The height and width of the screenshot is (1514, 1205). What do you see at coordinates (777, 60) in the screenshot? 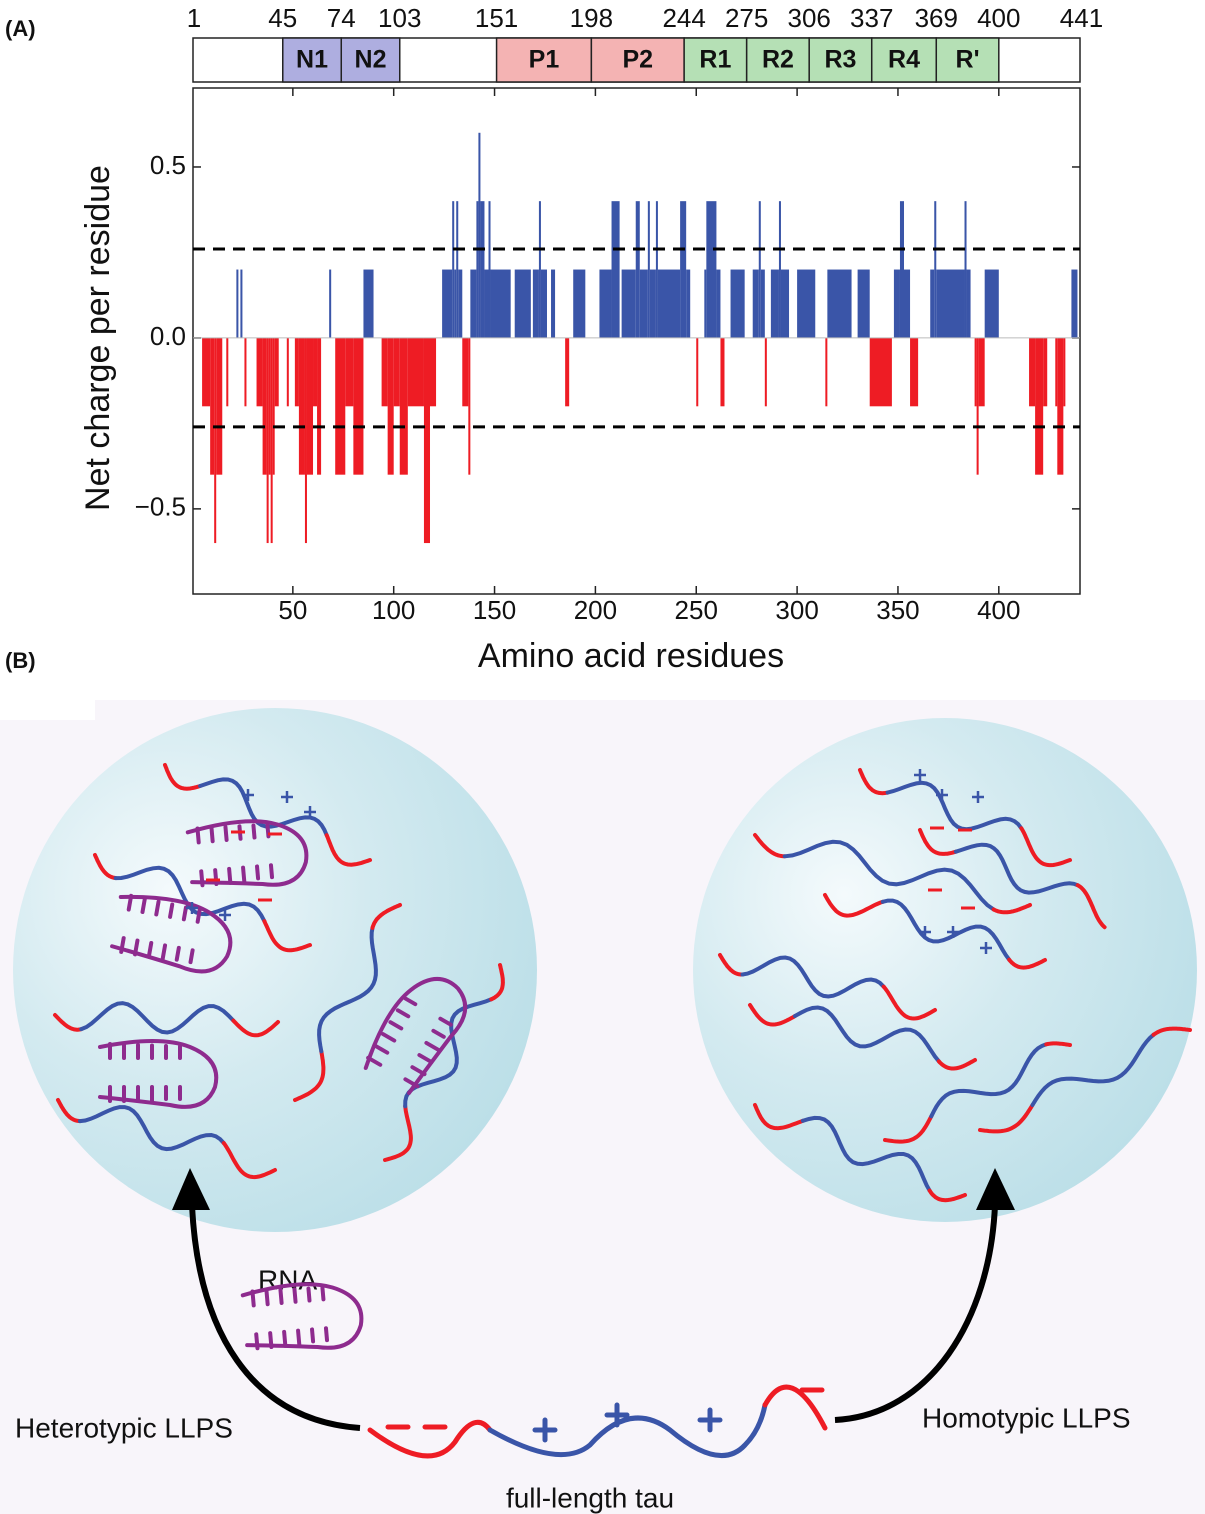
I see `domain` at bounding box center [777, 60].